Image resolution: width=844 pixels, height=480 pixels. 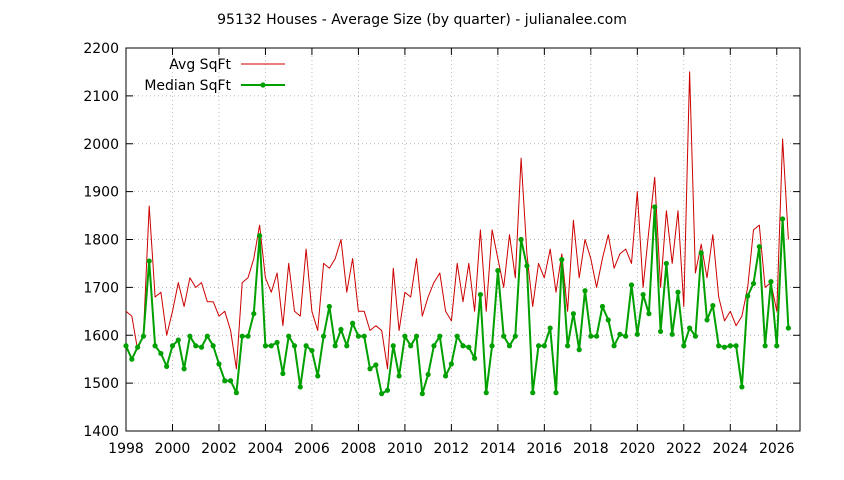 I want to click on y-tick-label: 1500, so click(x=101, y=384).